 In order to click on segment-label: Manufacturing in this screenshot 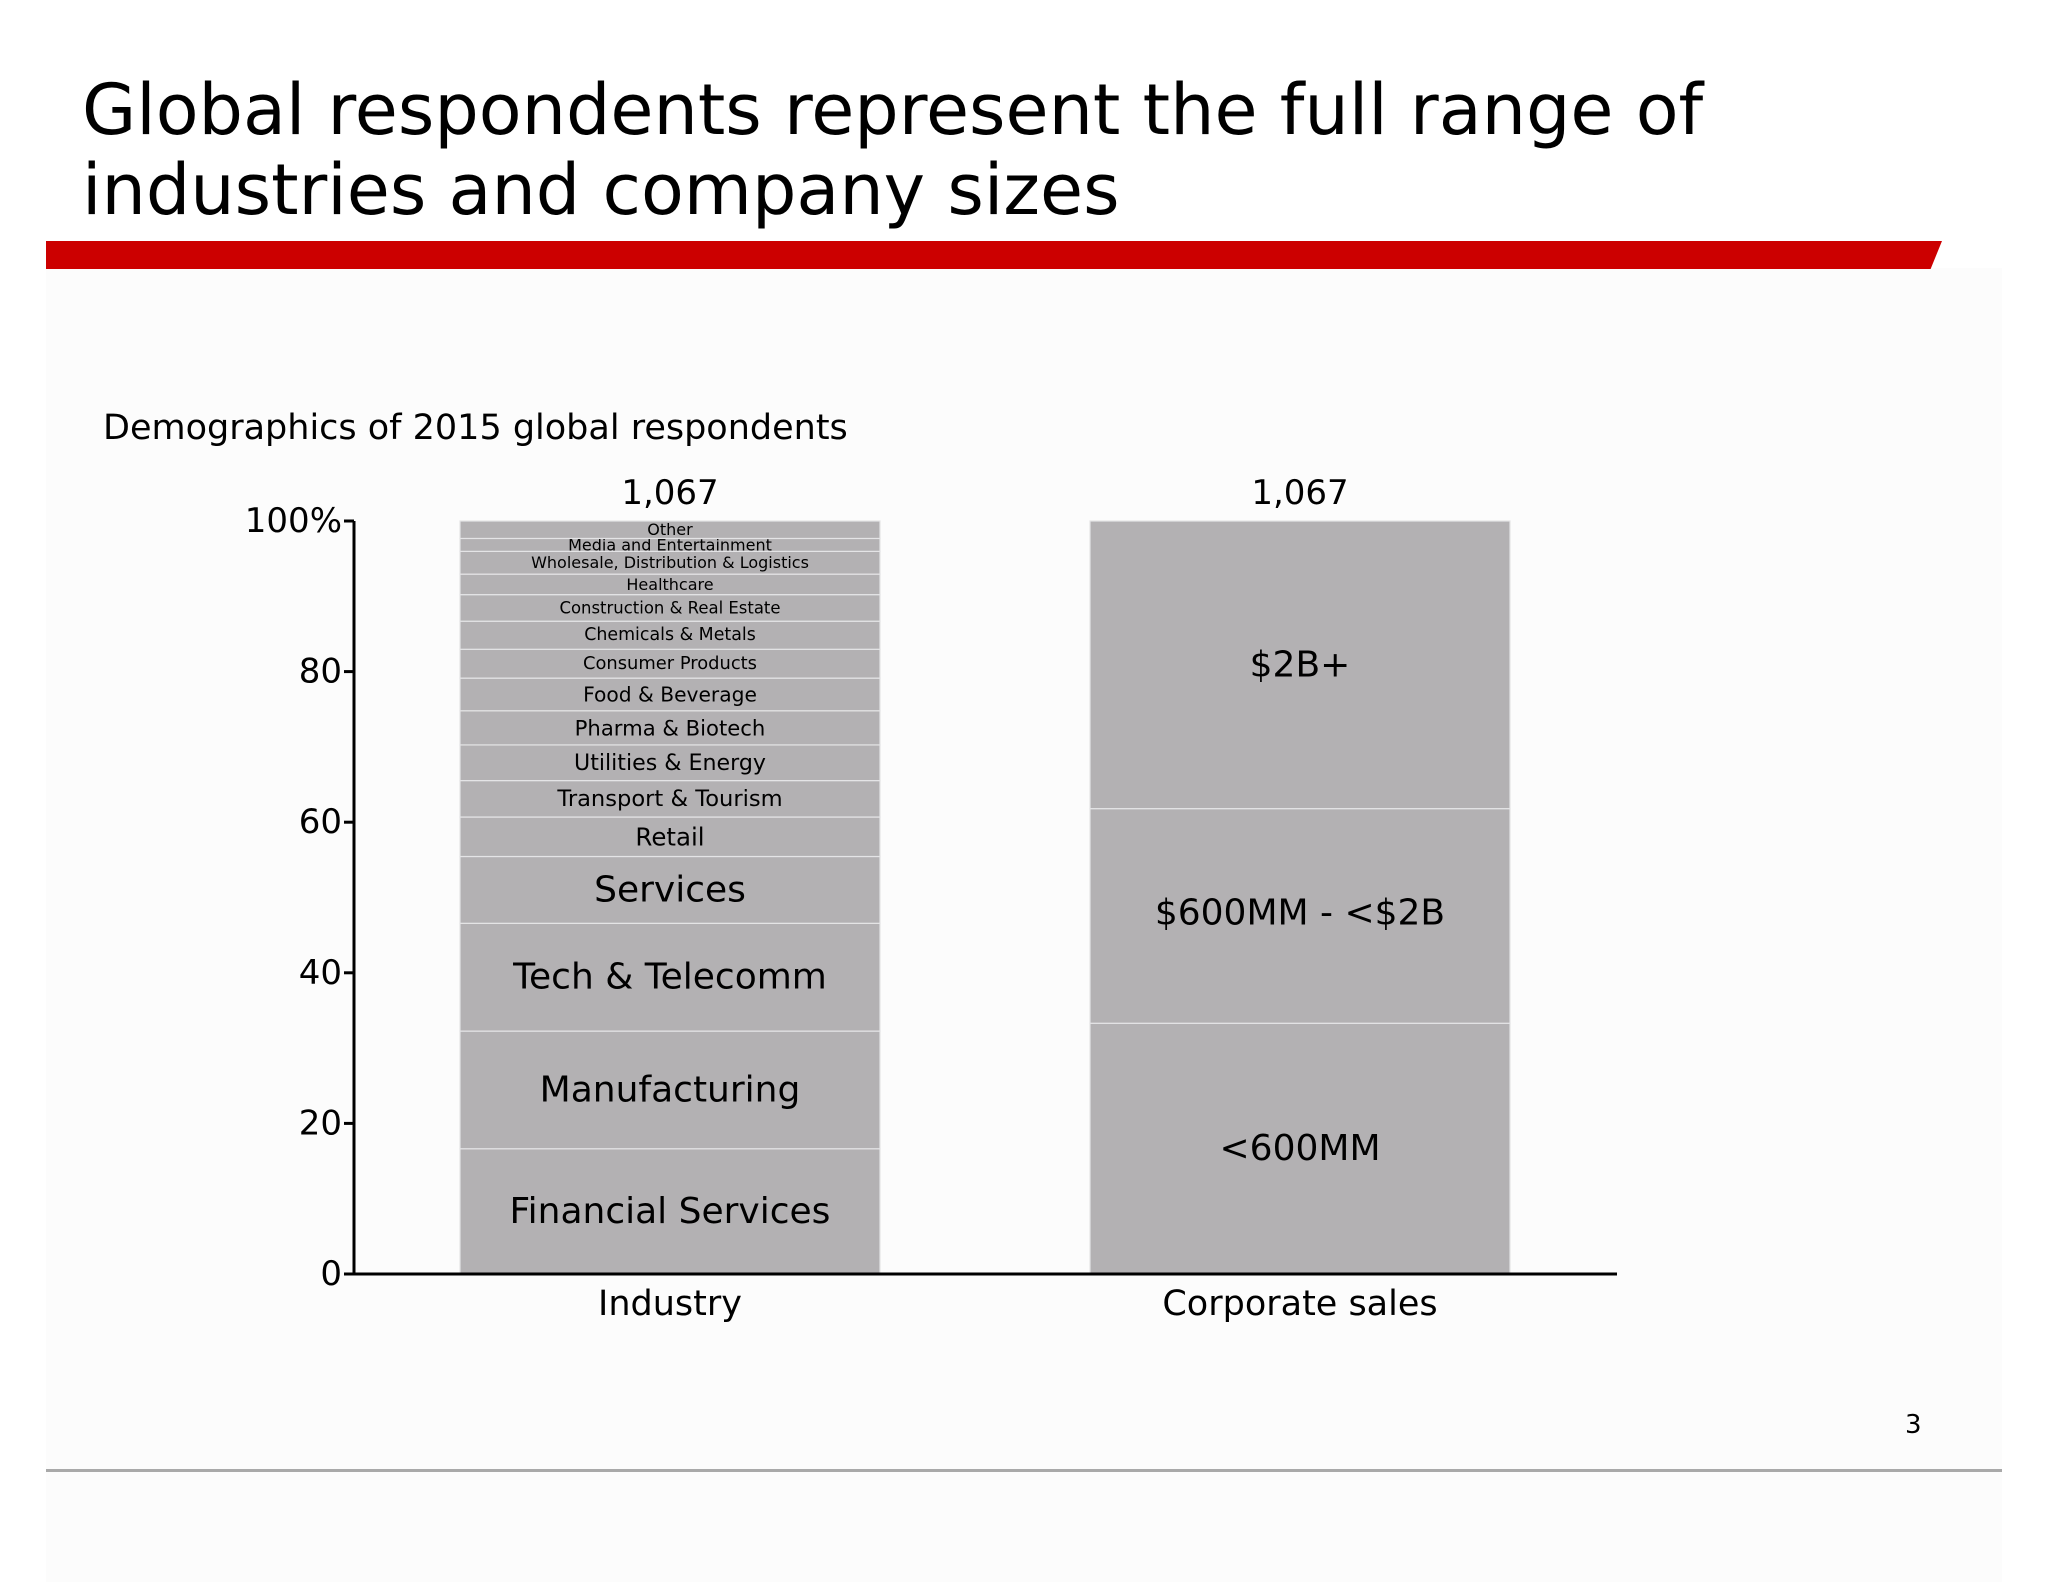, I will do `click(670, 1089)`.